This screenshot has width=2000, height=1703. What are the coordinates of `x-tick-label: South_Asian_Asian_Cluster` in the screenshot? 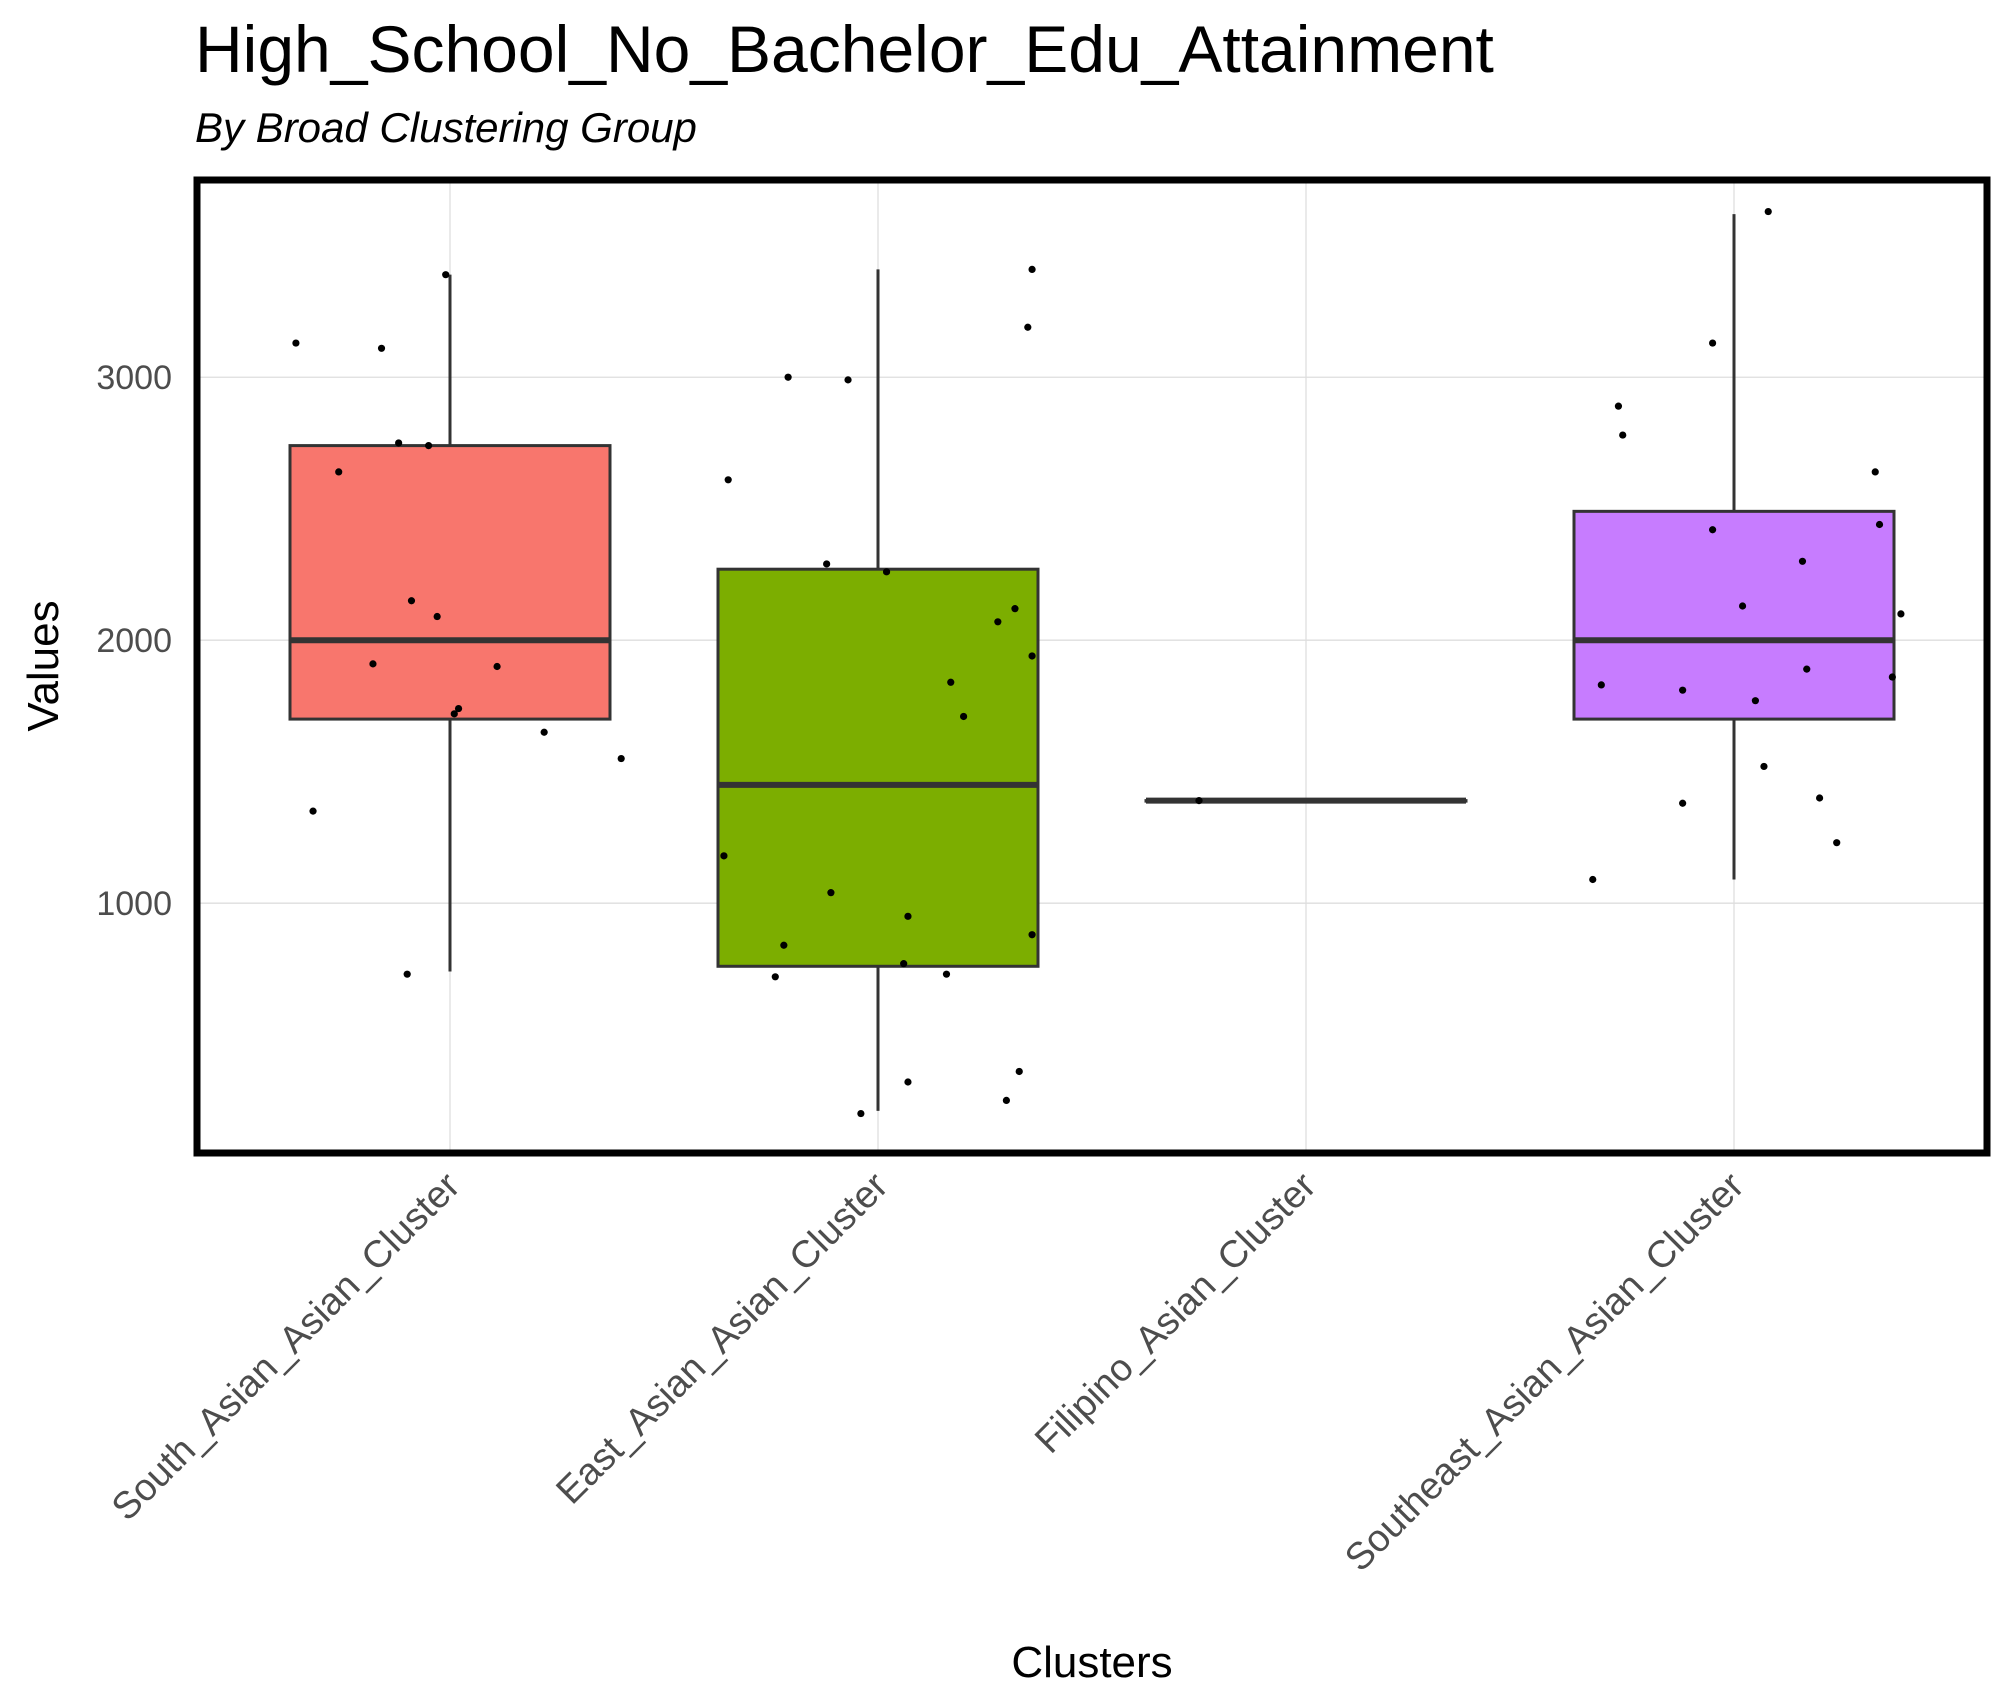 It's located at (286, 1346).